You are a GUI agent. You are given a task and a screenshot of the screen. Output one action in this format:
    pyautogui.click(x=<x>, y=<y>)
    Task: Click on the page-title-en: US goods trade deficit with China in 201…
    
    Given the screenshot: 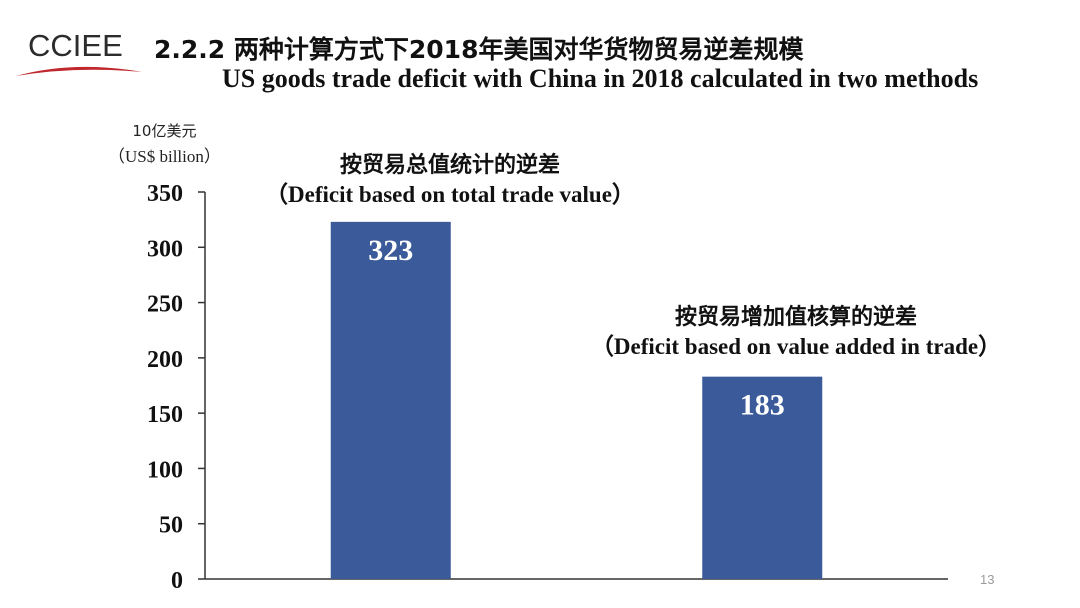 What is the action you would take?
    pyautogui.click(x=600, y=78)
    